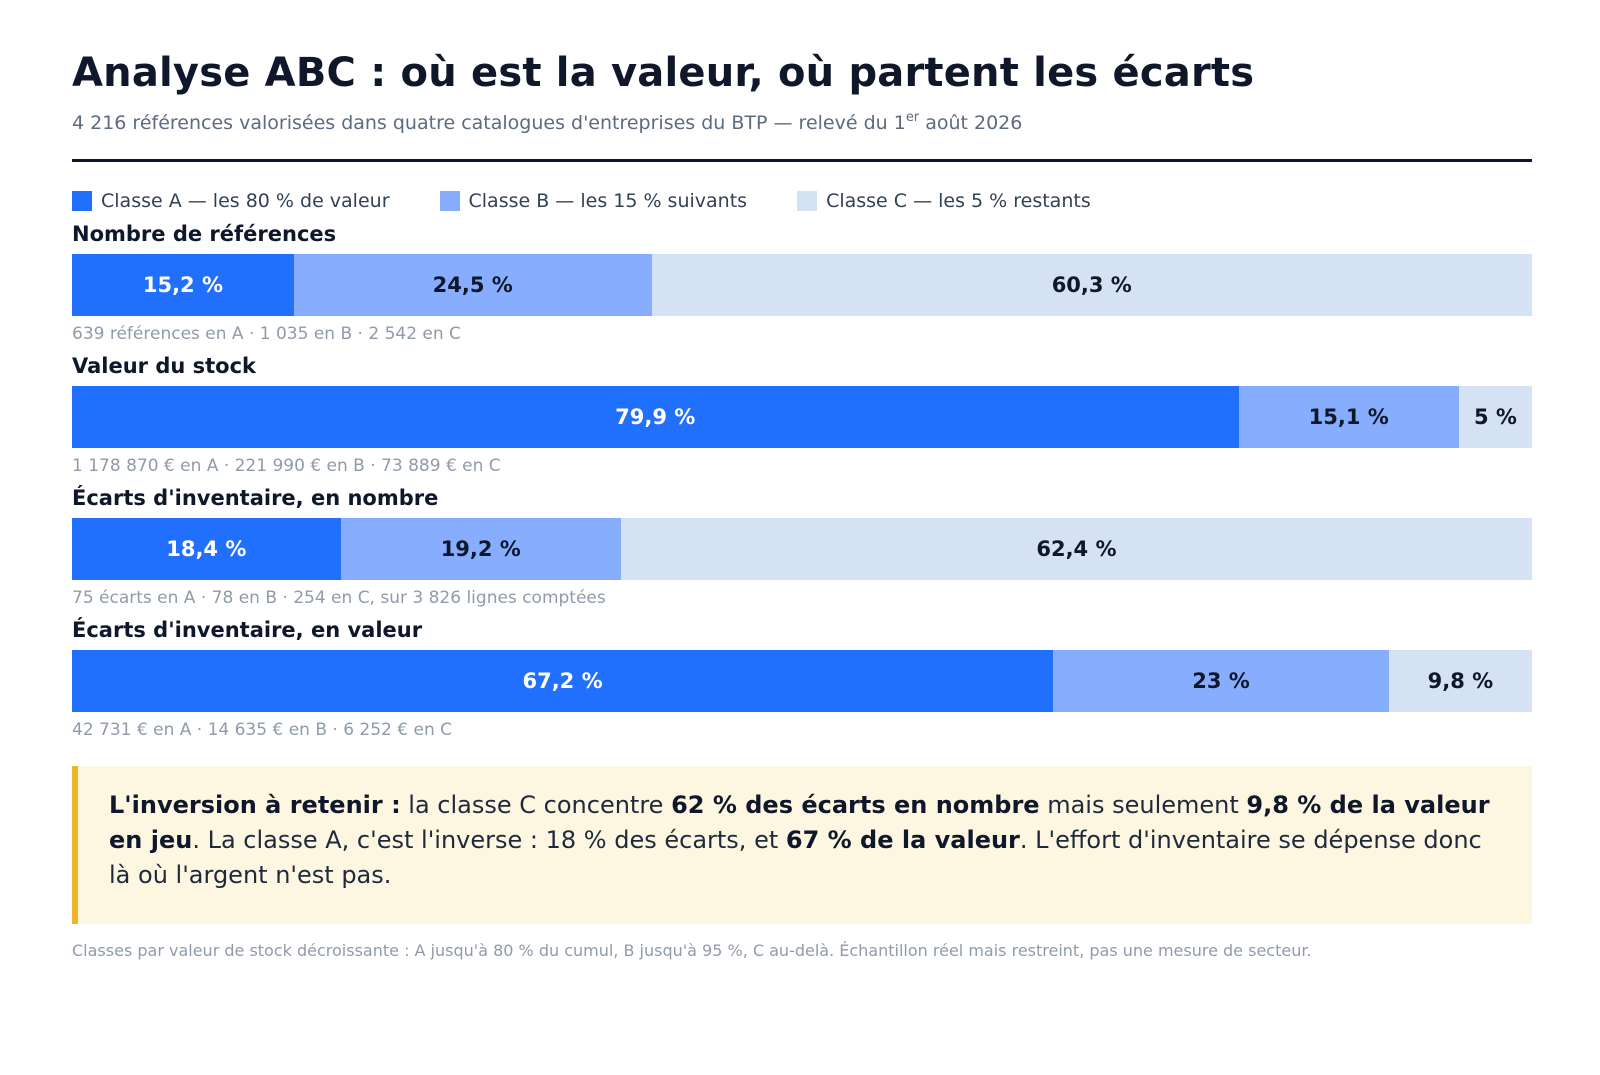 The image size is (1600, 1075). What do you see at coordinates (1460, 681) in the screenshot?
I see `bar-segment-classe-c: 9,8 %` at bounding box center [1460, 681].